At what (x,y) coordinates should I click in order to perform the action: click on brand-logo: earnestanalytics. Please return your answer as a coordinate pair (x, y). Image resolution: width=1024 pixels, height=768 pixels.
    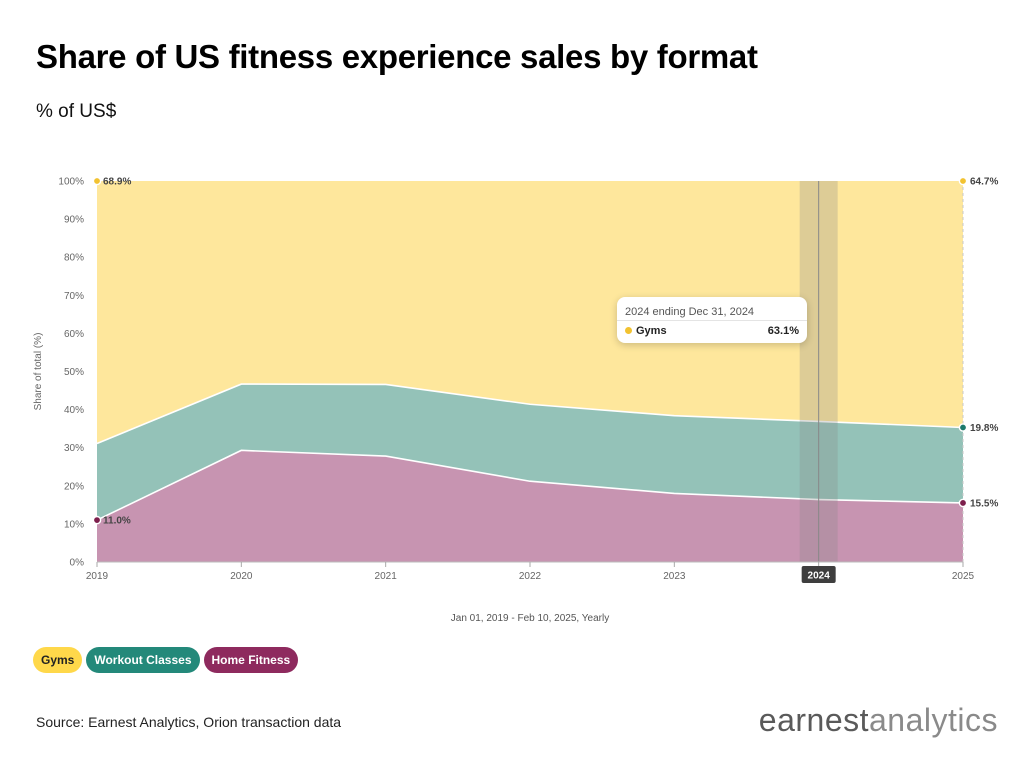
    Looking at the image, I should click on (878, 720).